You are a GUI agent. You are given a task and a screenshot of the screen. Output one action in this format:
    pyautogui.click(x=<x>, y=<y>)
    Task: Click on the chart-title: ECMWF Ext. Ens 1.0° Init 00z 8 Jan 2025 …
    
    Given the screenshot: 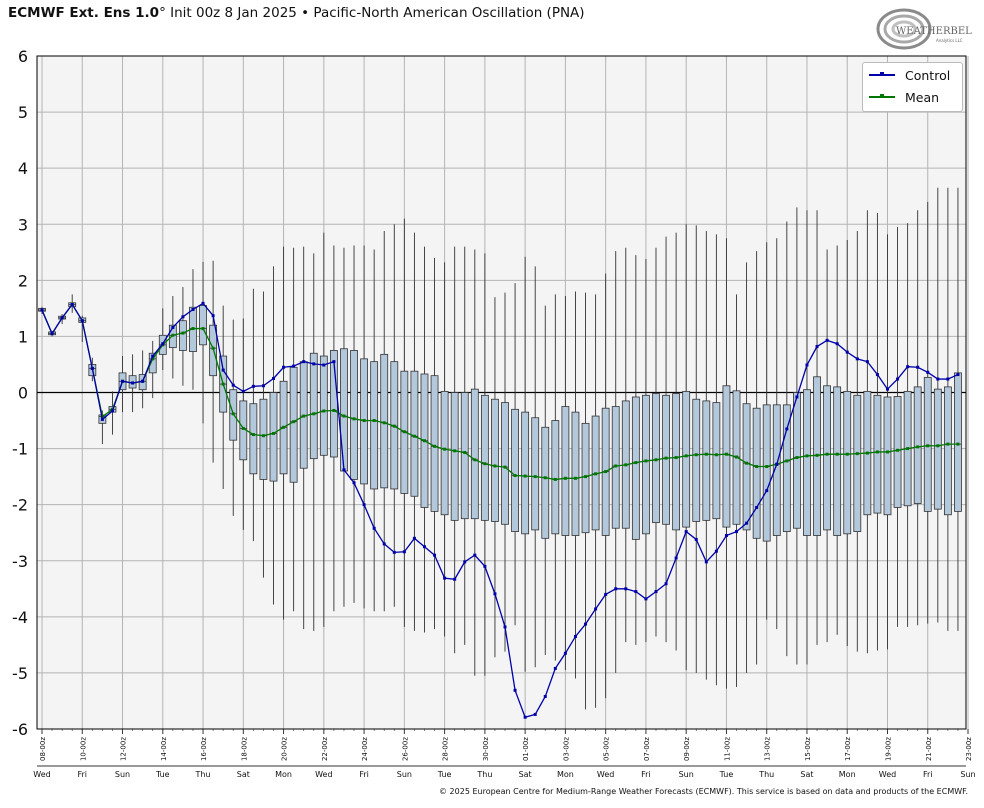 What is the action you would take?
    pyautogui.click(x=296, y=13)
    